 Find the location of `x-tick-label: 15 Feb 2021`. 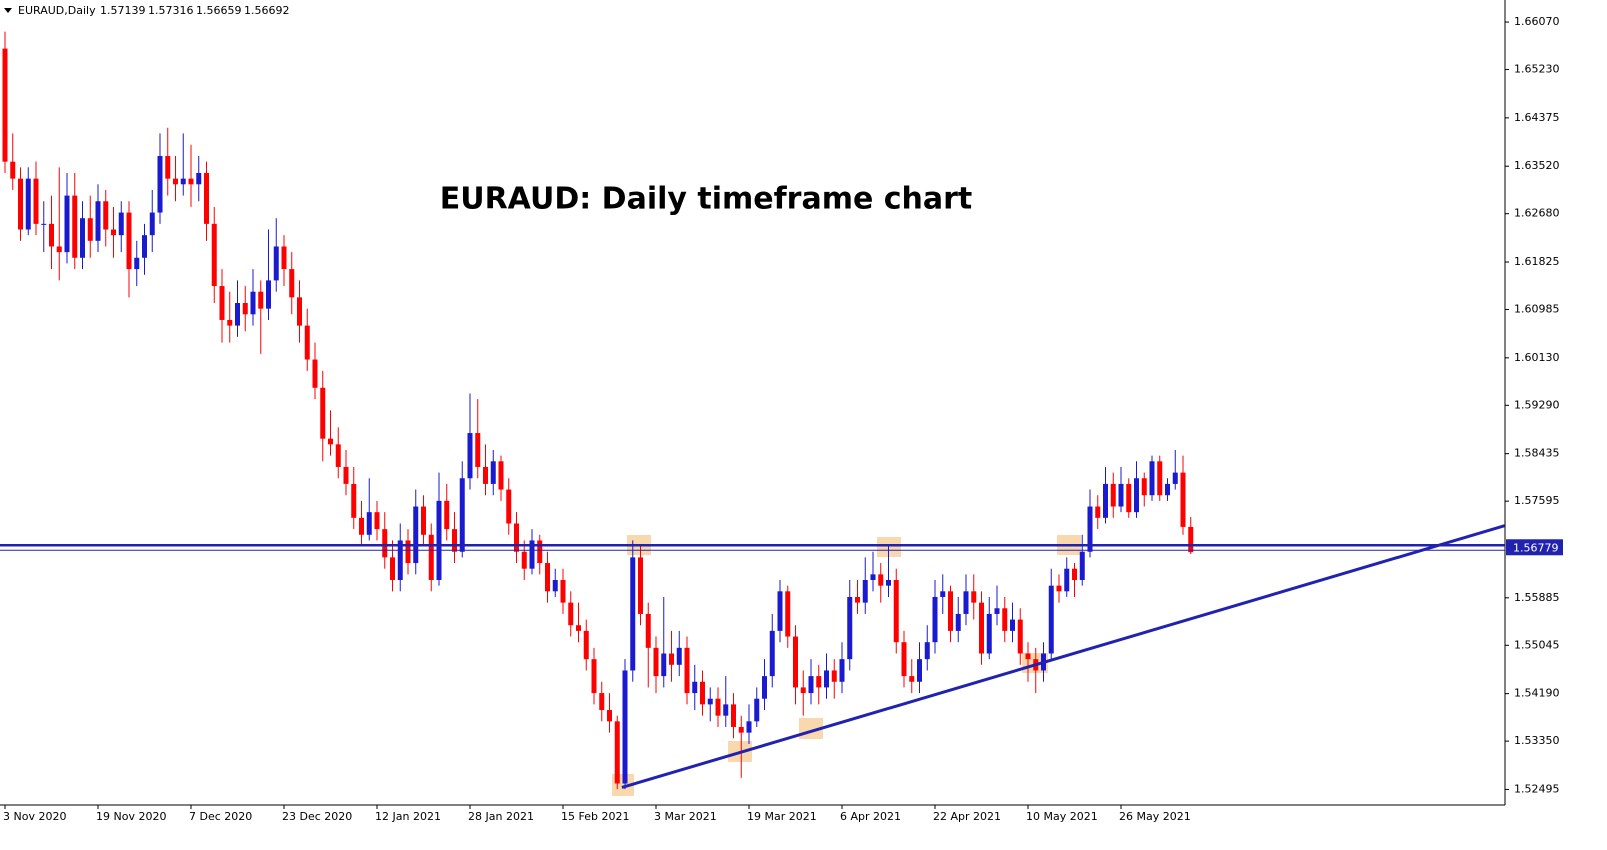

x-tick-label: 15 Feb 2021 is located at coordinates (595, 816).